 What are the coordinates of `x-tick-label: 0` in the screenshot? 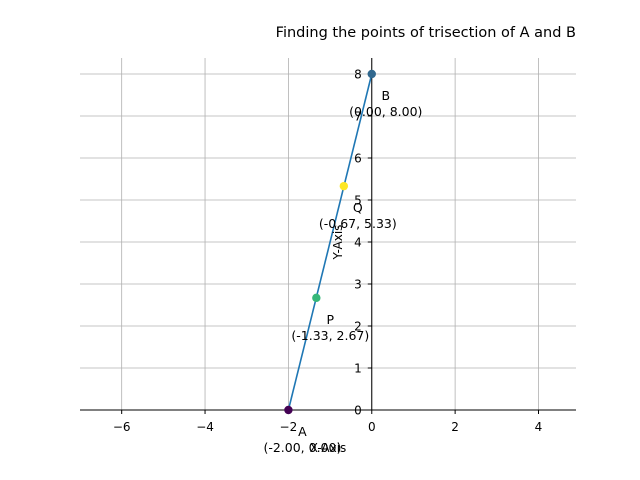 It's located at (372, 427).